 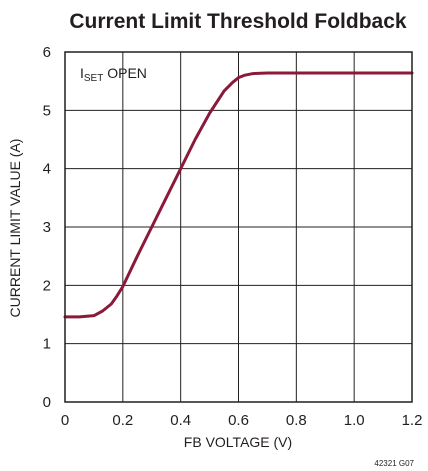 What do you see at coordinates (47, 169) in the screenshot?
I see `y-tick-label: 4` at bounding box center [47, 169].